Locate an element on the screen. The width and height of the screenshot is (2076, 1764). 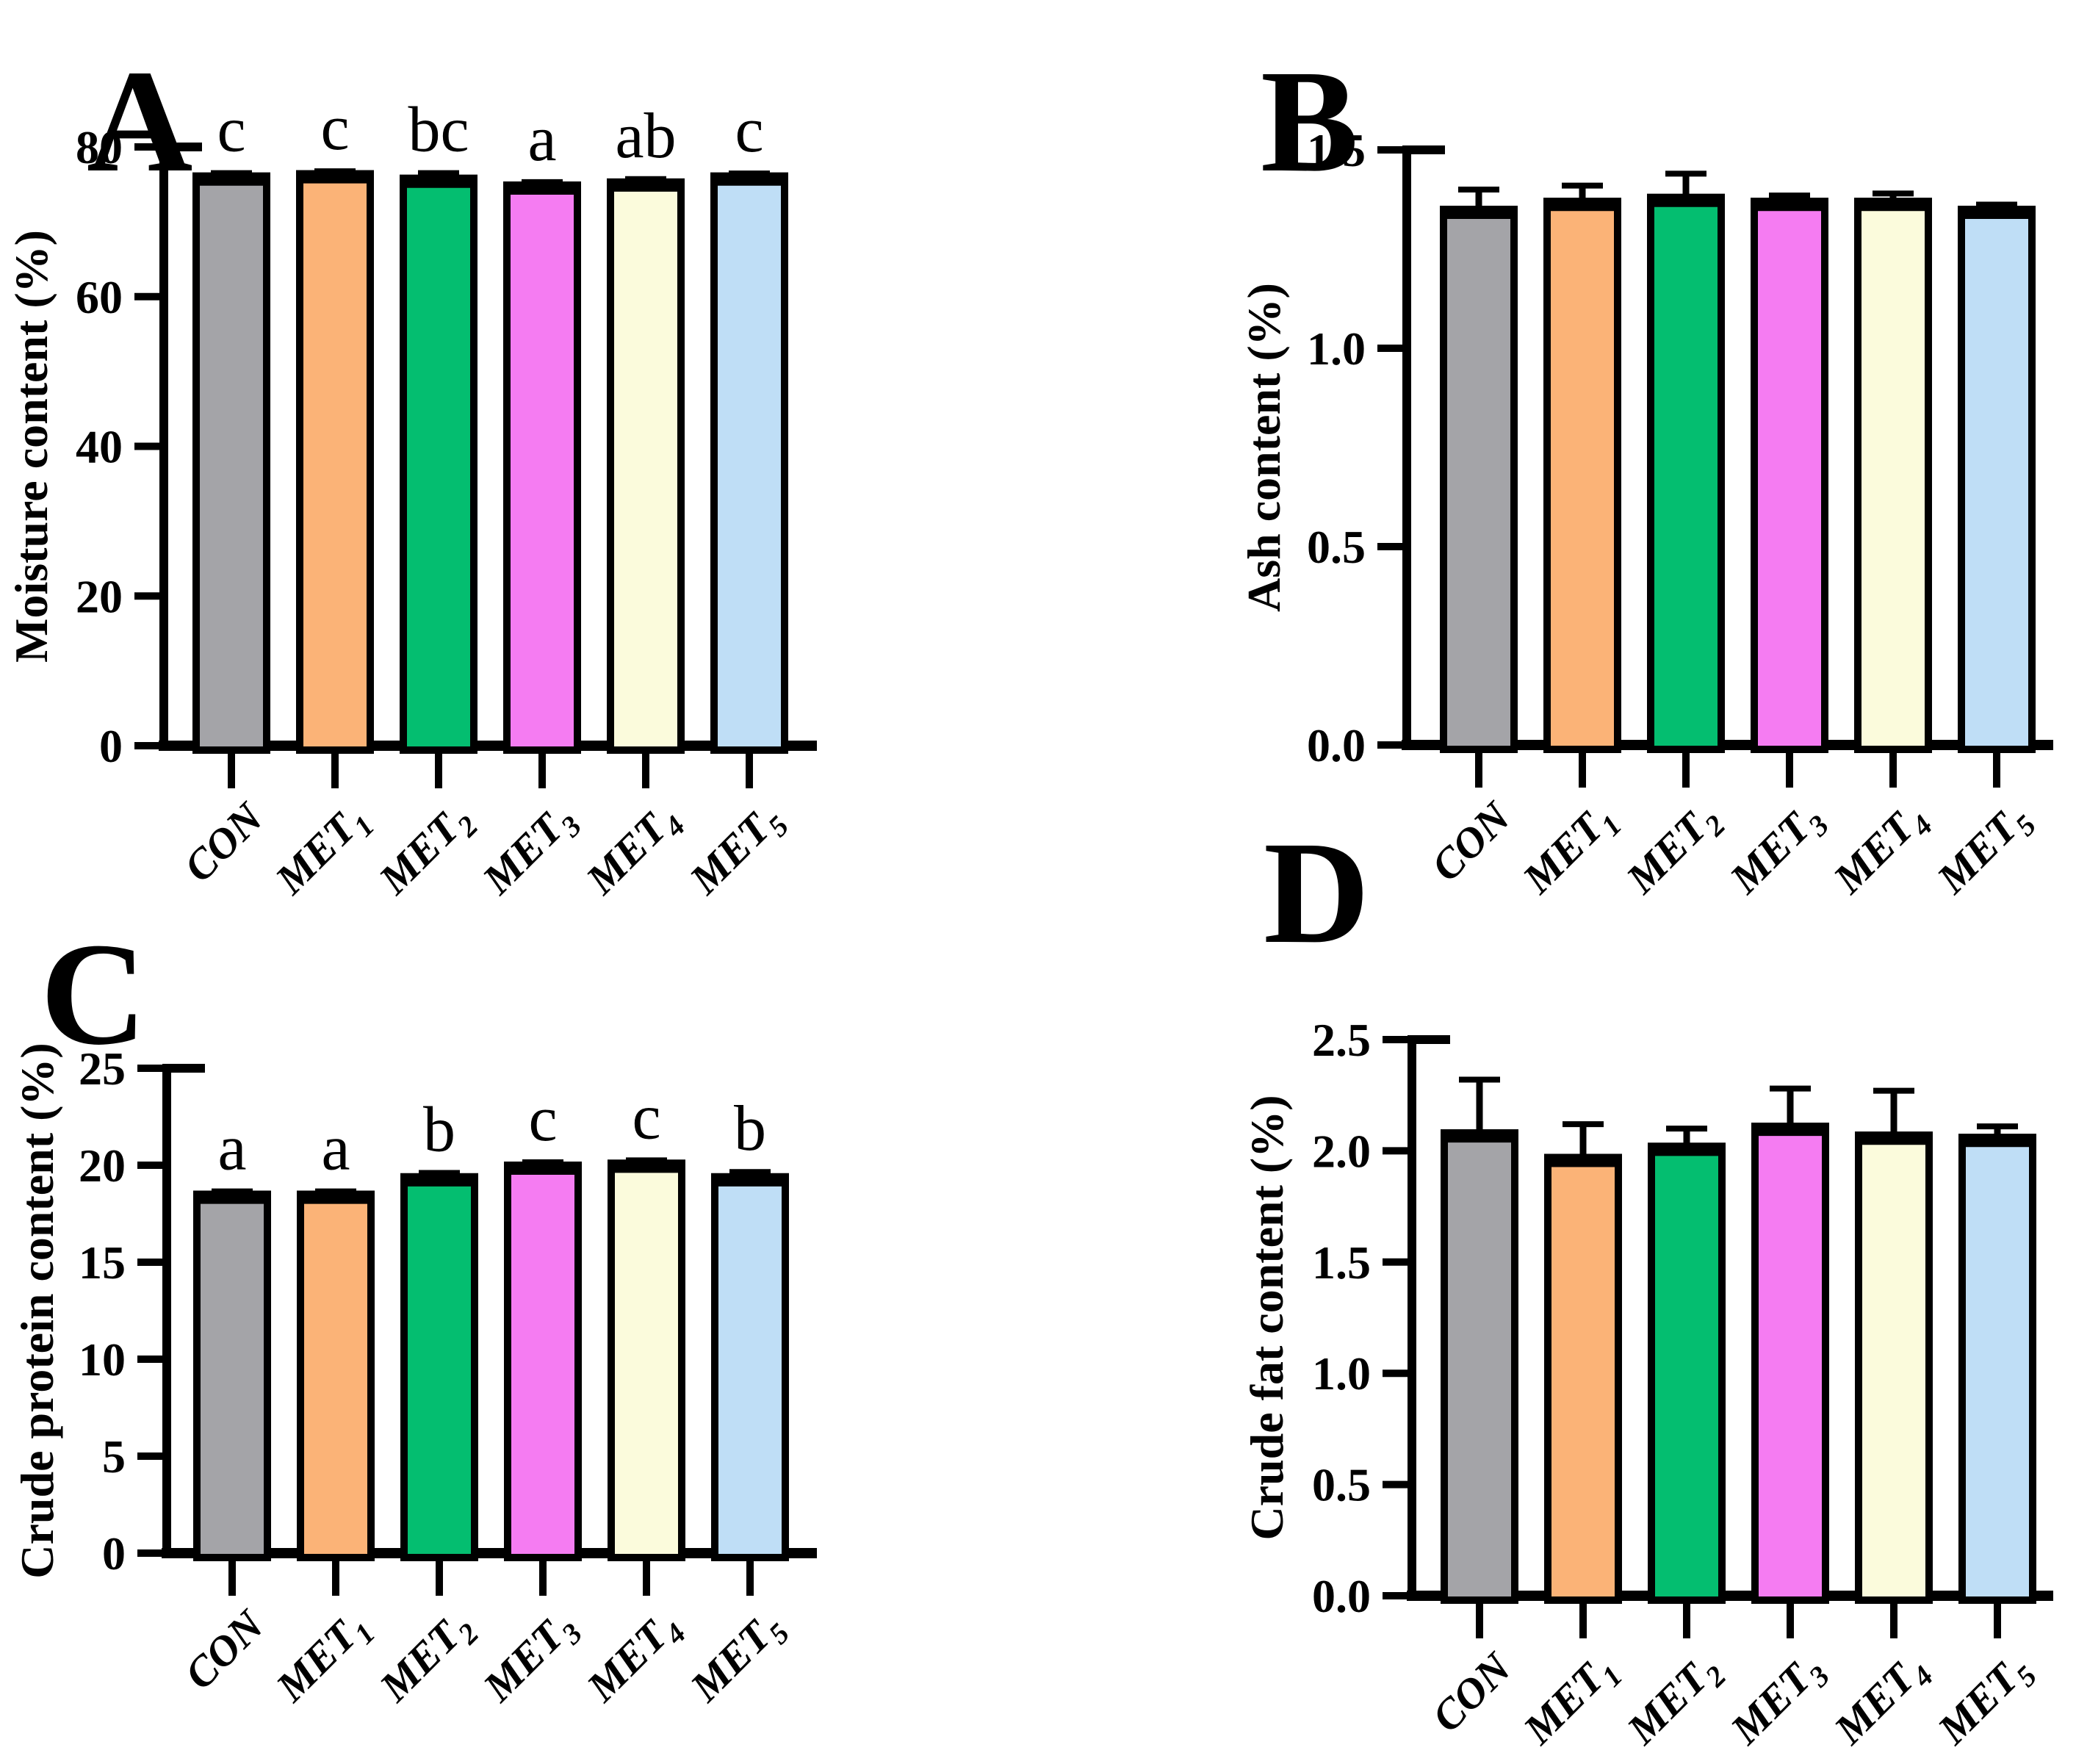
x-label-C-CON: CON is located at coordinates (225, 1650).